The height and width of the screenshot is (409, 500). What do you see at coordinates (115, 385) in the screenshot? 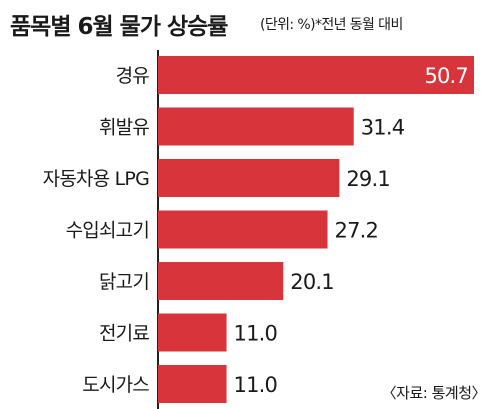
I see `category-label: 도시가스` at bounding box center [115, 385].